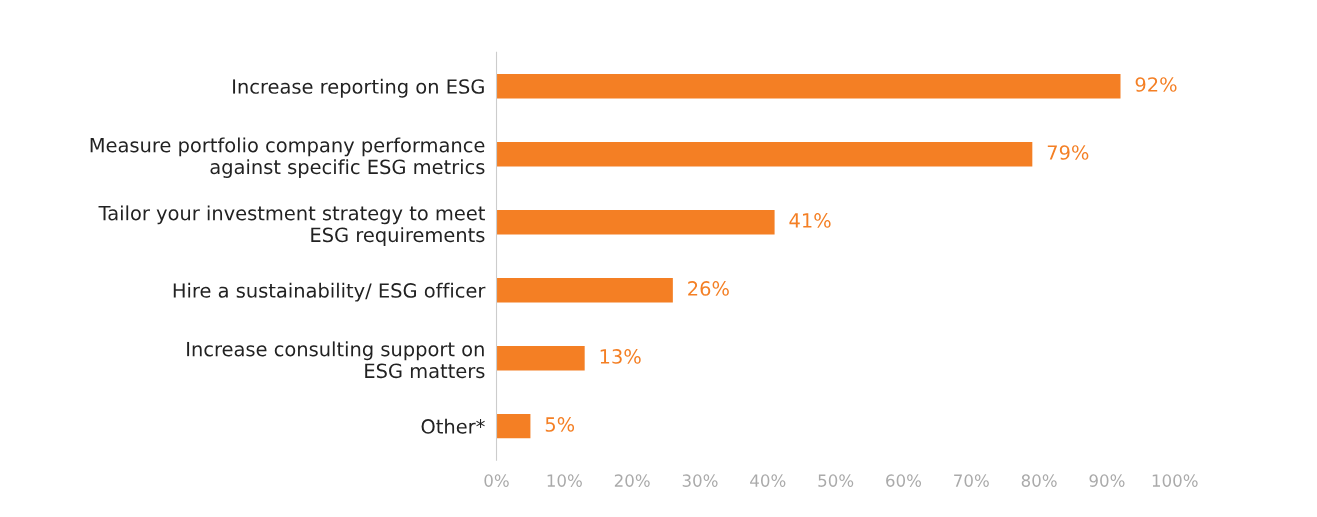 The width and height of the screenshot is (1317, 517). I want to click on x-tick-label: 100%, so click(1175, 480).